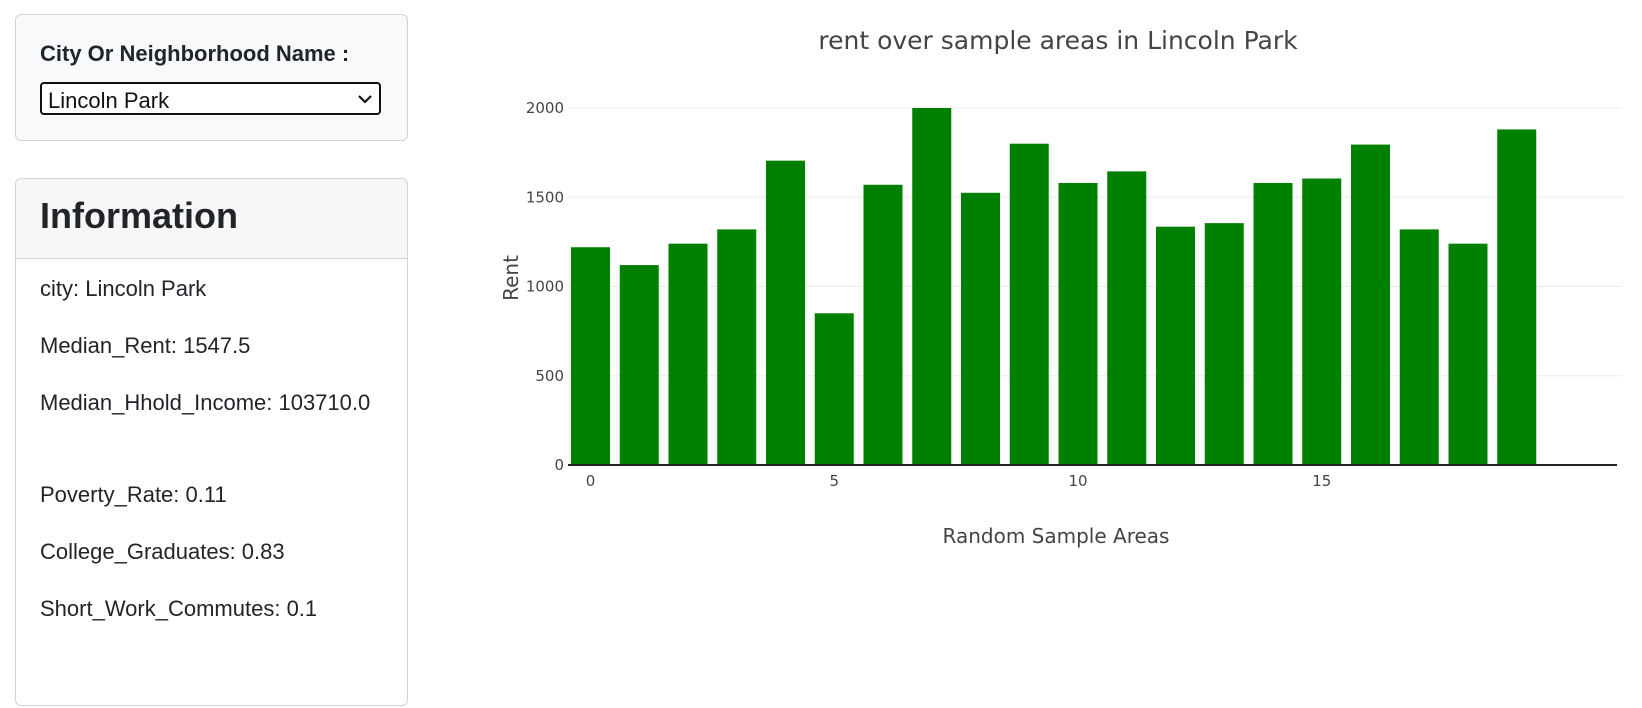 The height and width of the screenshot is (708, 1642). I want to click on info-title: Information, so click(139, 215).